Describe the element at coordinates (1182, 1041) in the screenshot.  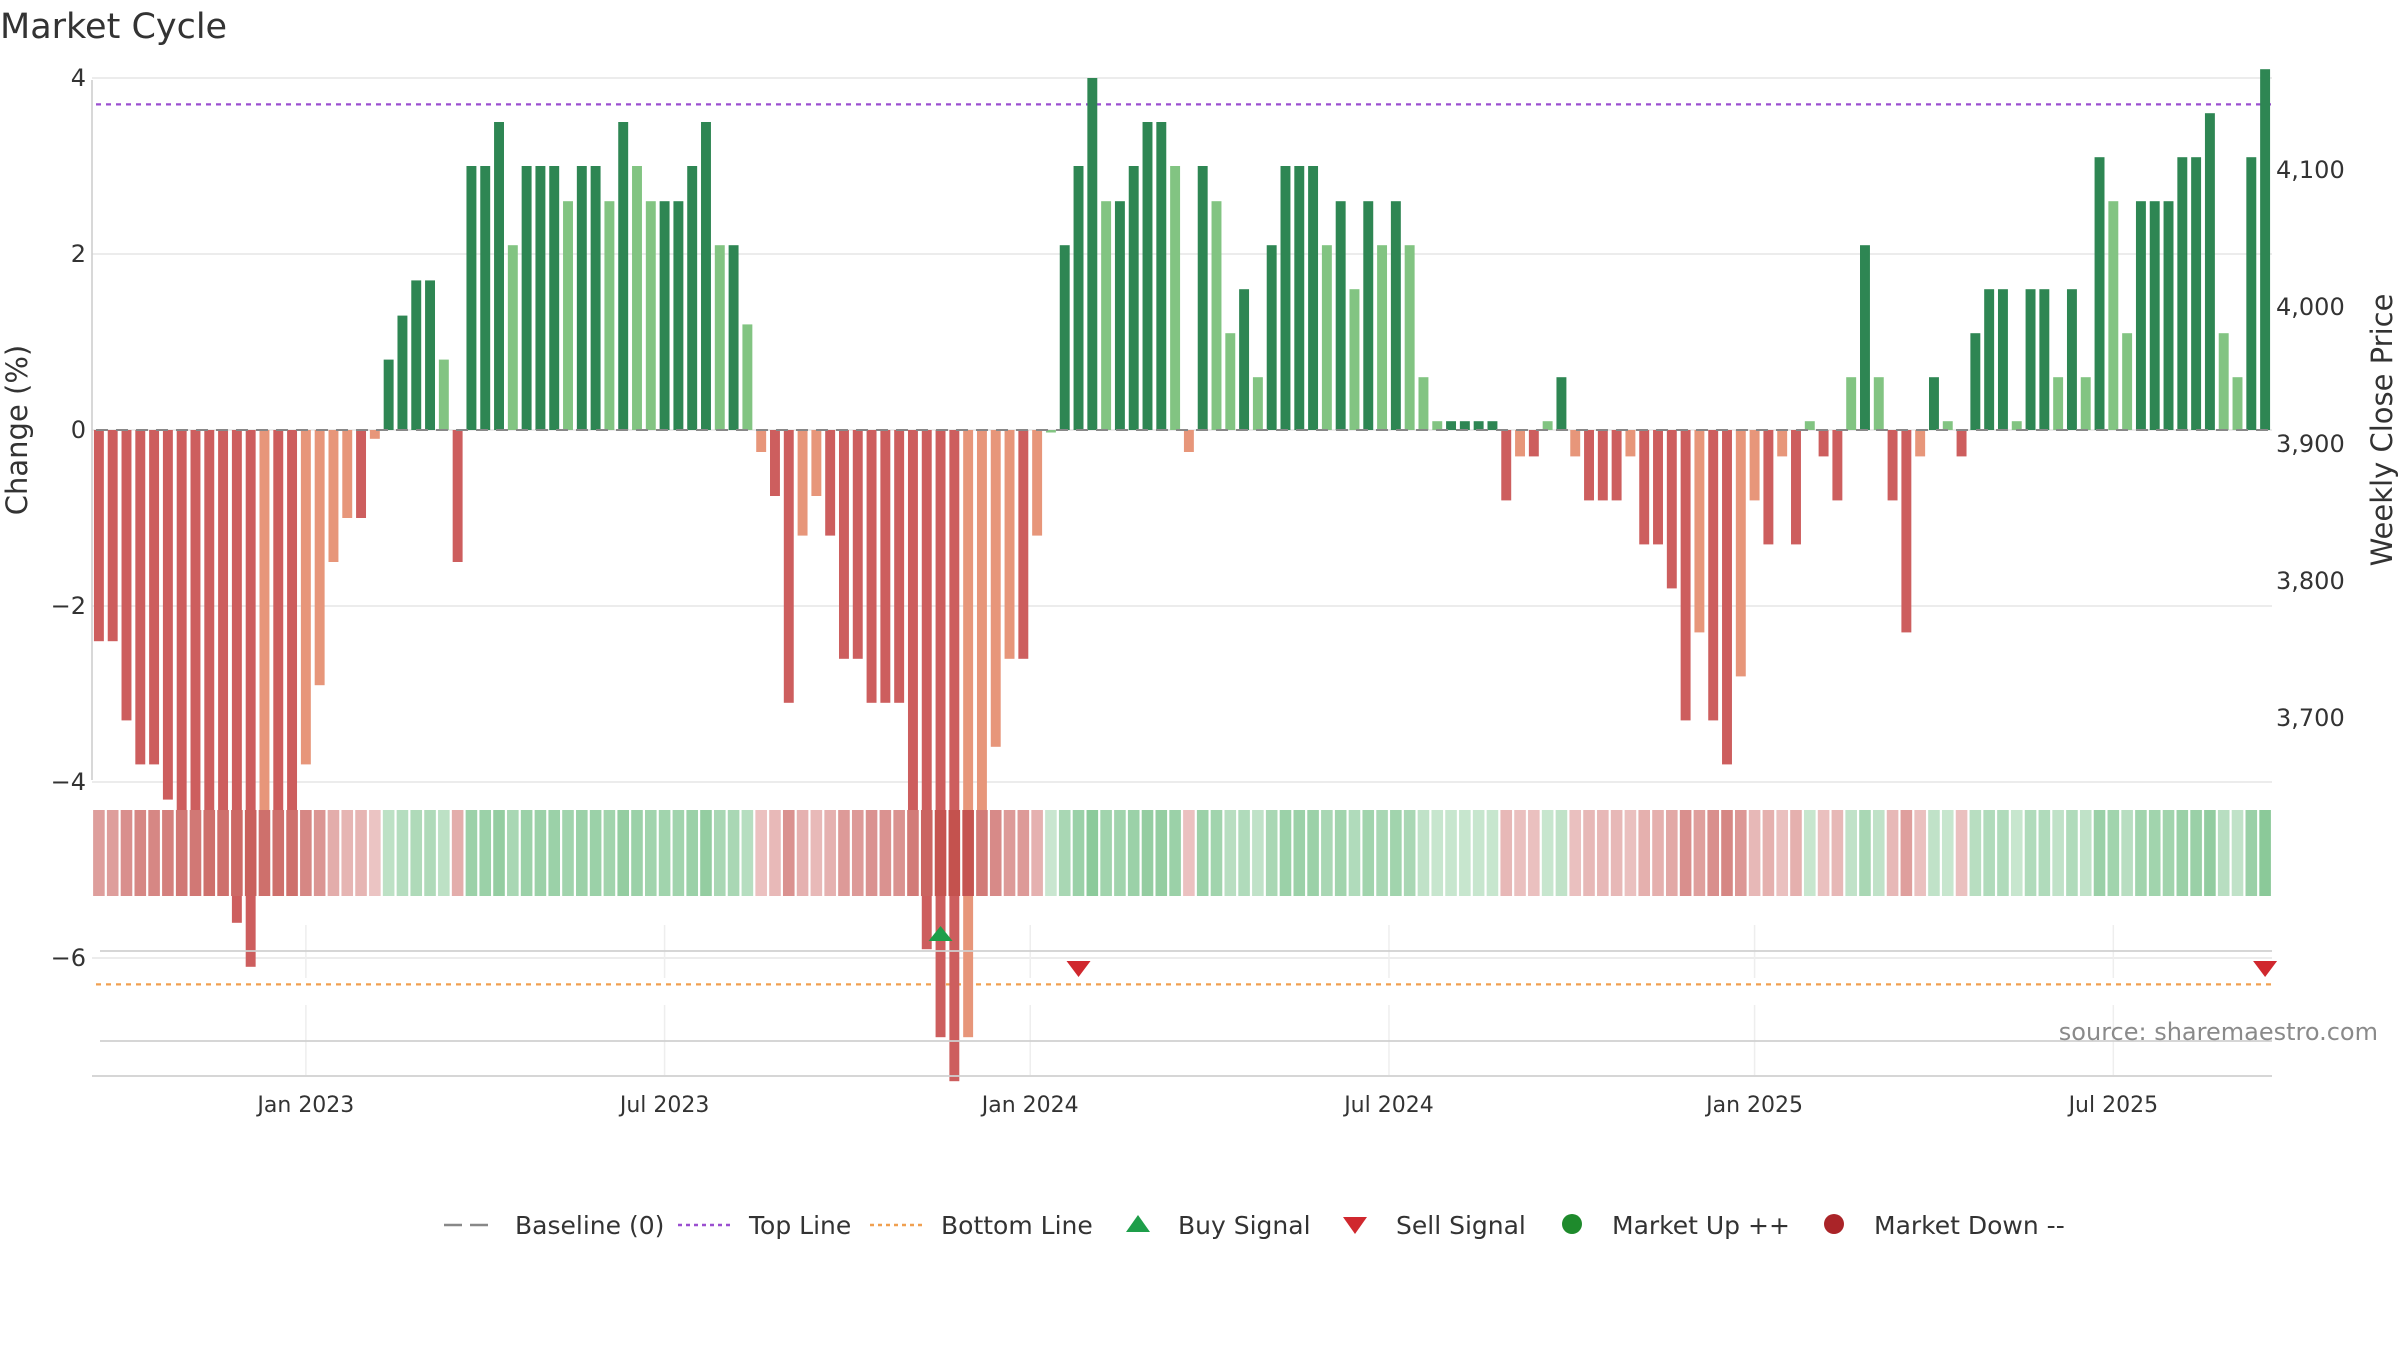
I see `bottom-panel` at that location.